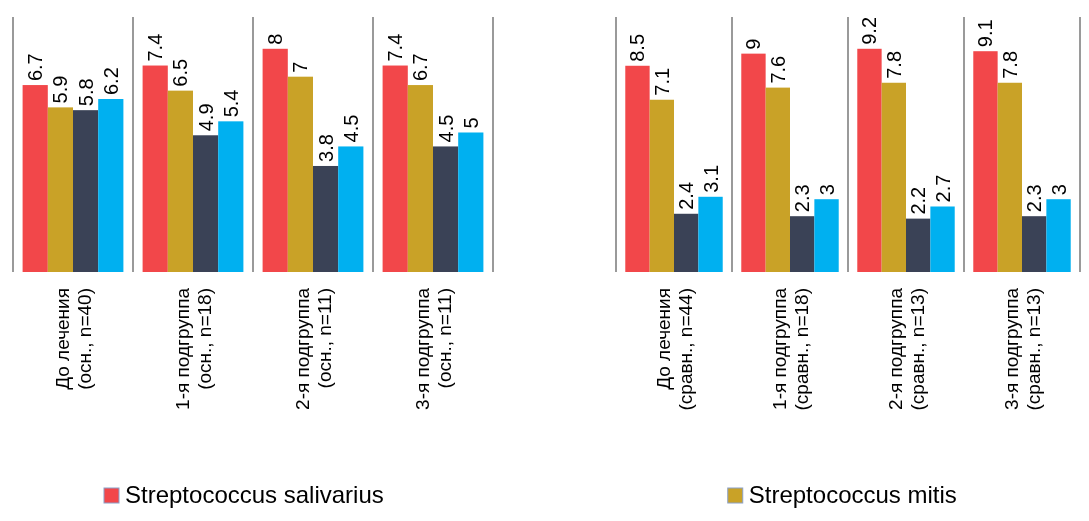  I want to click on data-label: 9, so click(753, 44).